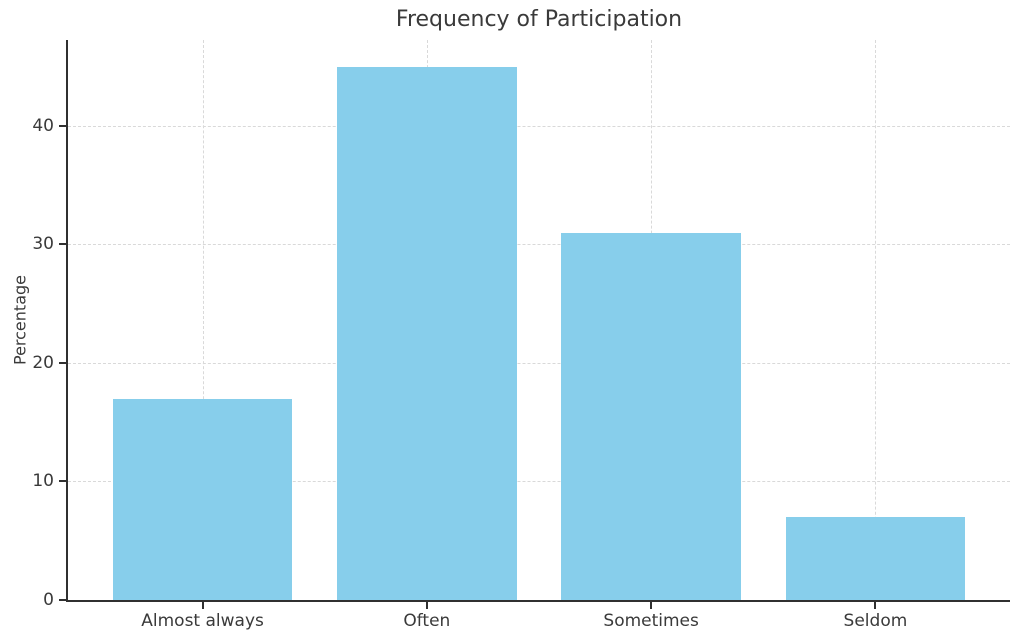 This screenshot has height=636, width=1016. Describe the element at coordinates (43, 244) in the screenshot. I see `y-tick-label: 30` at that location.